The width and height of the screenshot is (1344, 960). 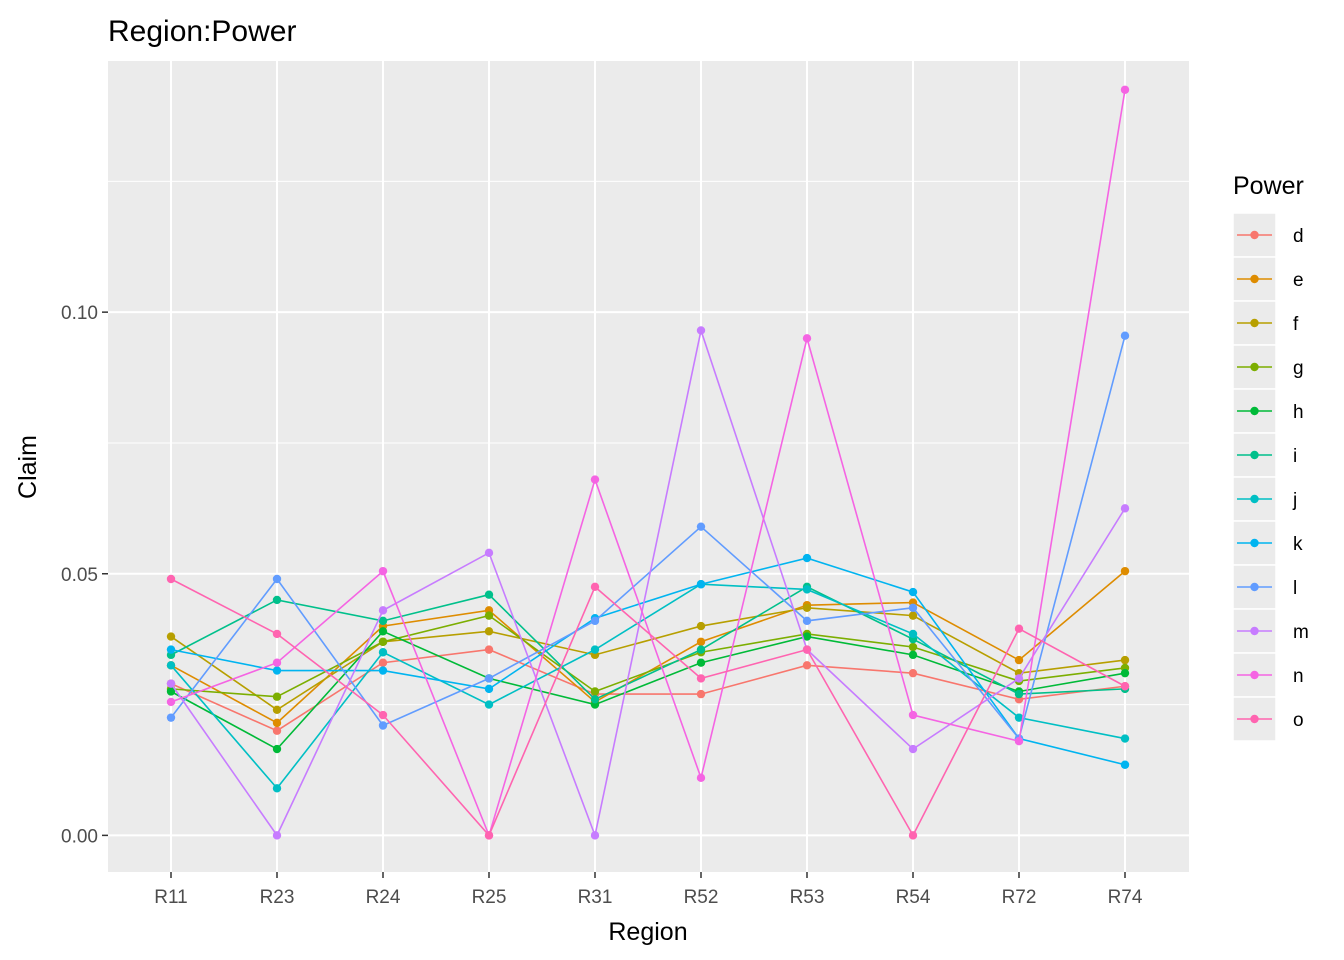 What do you see at coordinates (1298, 412) in the screenshot?
I see `legend-label: h` at bounding box center [1298, 412].